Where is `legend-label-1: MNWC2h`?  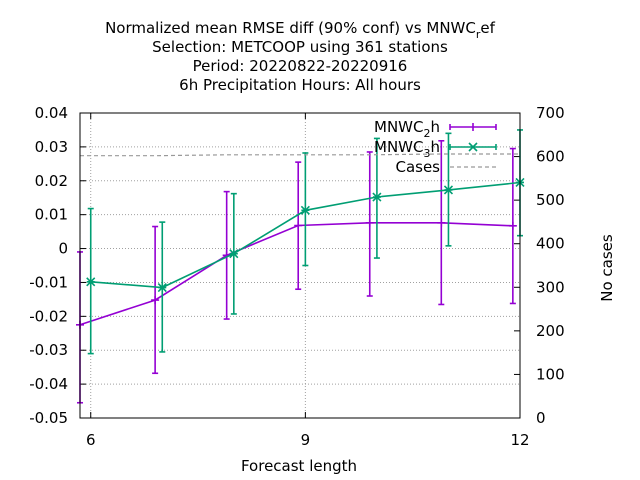
legend-label-1: MNWC2h is located at coordinates (407, 129).